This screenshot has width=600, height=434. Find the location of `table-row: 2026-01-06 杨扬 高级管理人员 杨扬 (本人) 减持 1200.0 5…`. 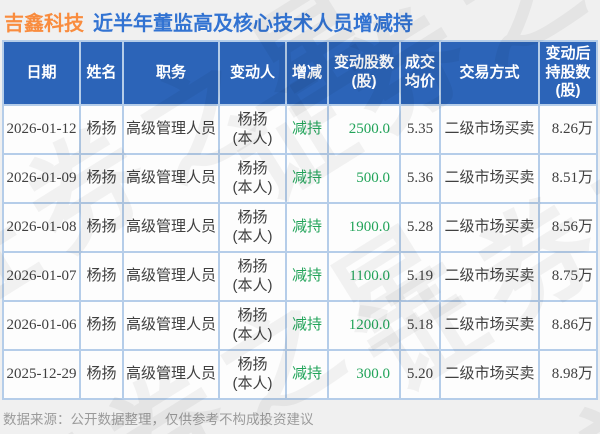

table-row: 2026-01-06 杨扬 高级管理人员 杨扬 (本人) 减持 1200.0 5… is located at coordinates (300, 325).